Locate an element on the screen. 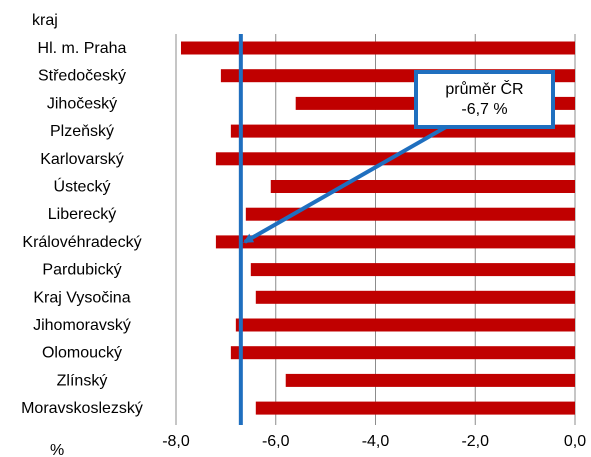 This screenshot has height=457, width=591. category-label: Jihočeský is located at coordinates (82, 103).